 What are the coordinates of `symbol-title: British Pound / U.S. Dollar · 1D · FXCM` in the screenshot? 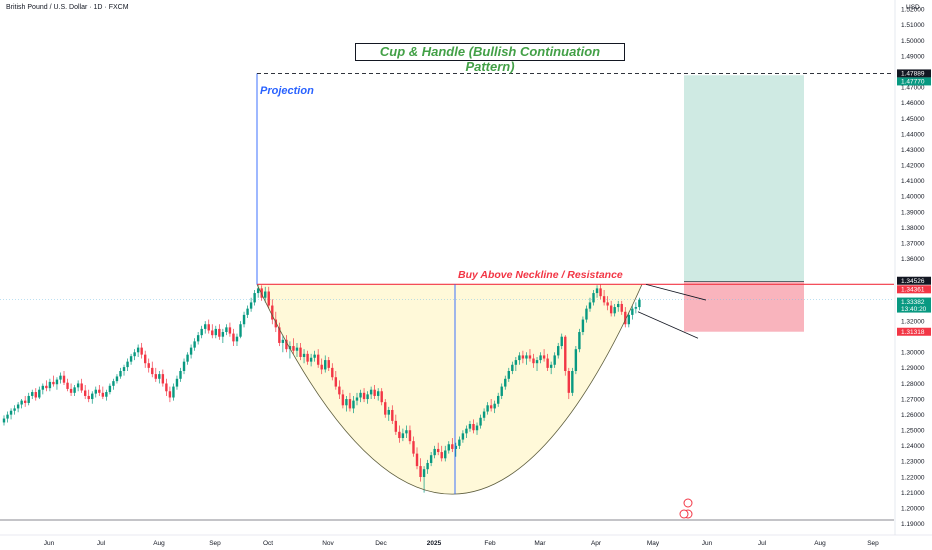 It's located at (67, 7).